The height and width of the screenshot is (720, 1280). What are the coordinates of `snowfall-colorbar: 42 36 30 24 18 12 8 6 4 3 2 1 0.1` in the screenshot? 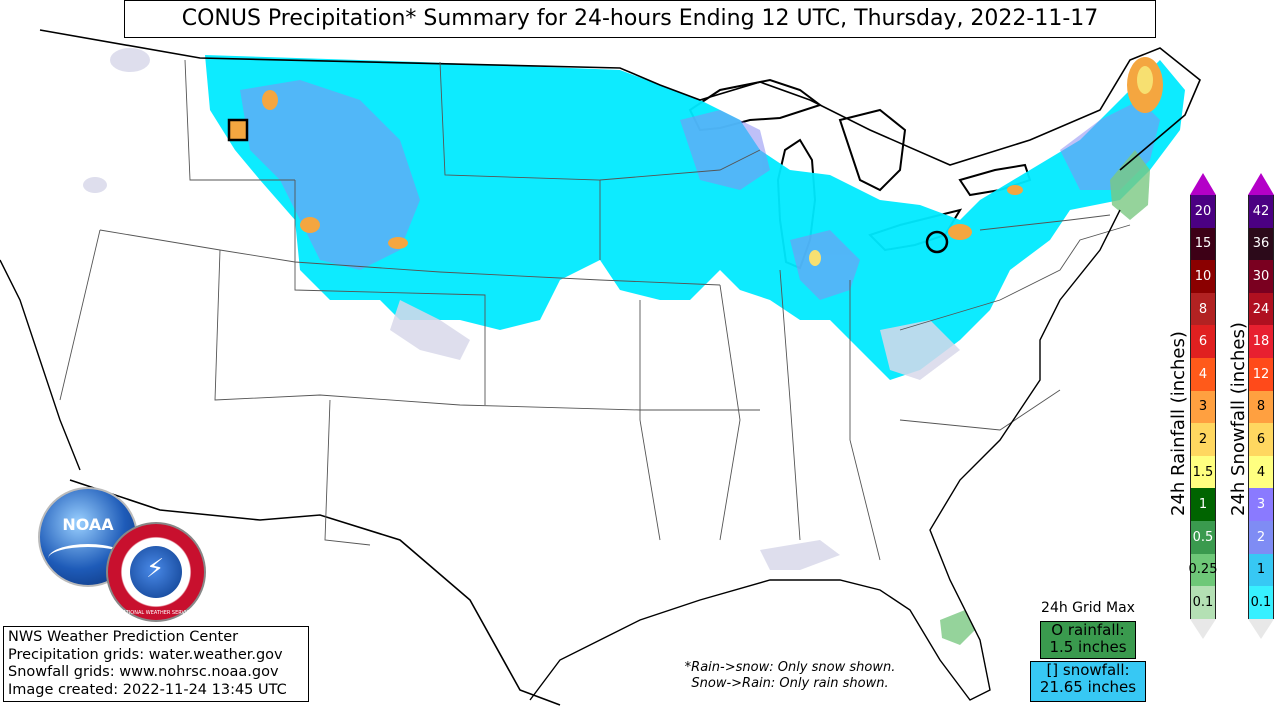 It's located at (1261, 406).